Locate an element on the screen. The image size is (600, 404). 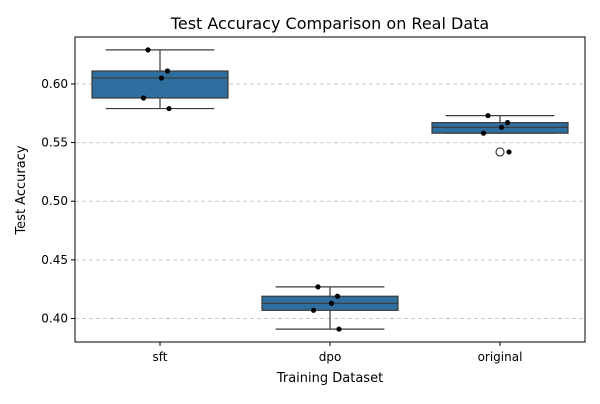
y-tick-label: 0.45 is located at coordinates (54, 260).